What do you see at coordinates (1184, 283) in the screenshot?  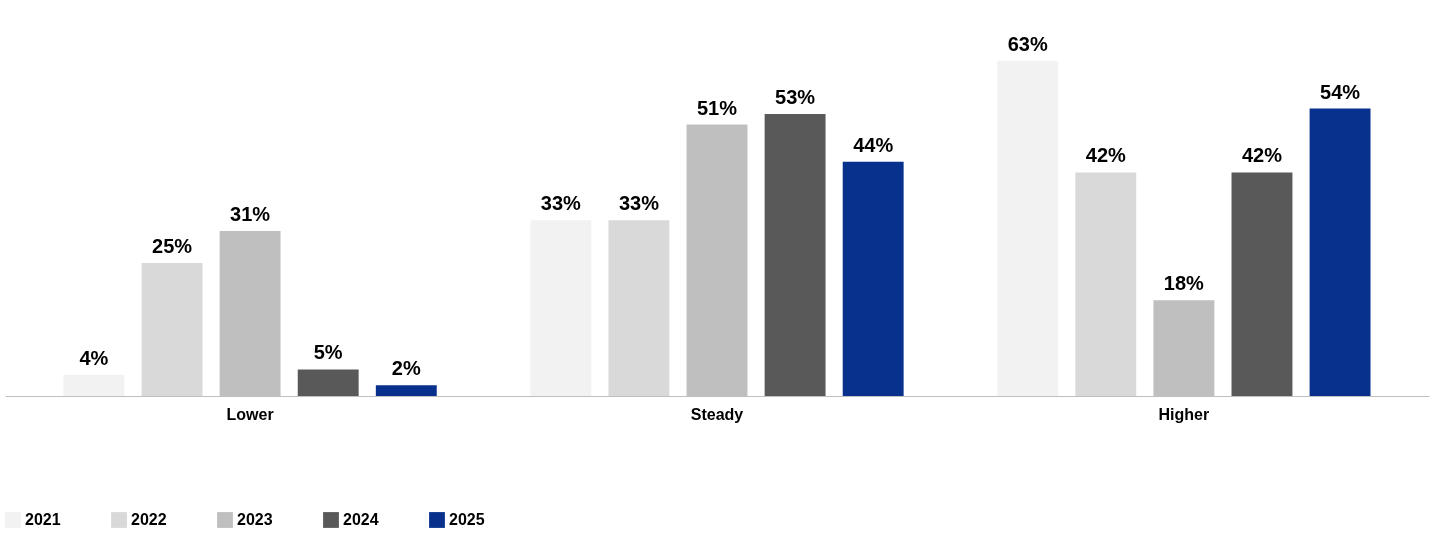 I see `data-label: 18%` at bounding box center [1184, 283].